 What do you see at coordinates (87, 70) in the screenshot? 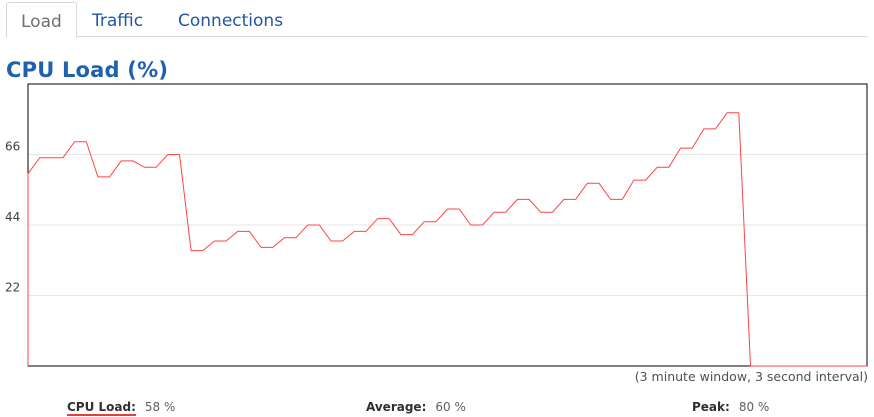
I see `page-title: CPU Load (%)` at bounding box center [87, 70].